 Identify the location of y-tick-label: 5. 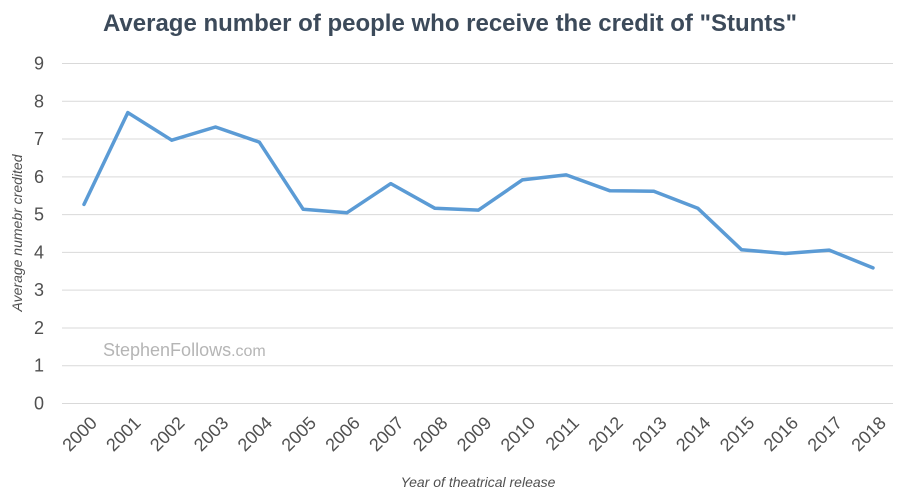
(39, 215).